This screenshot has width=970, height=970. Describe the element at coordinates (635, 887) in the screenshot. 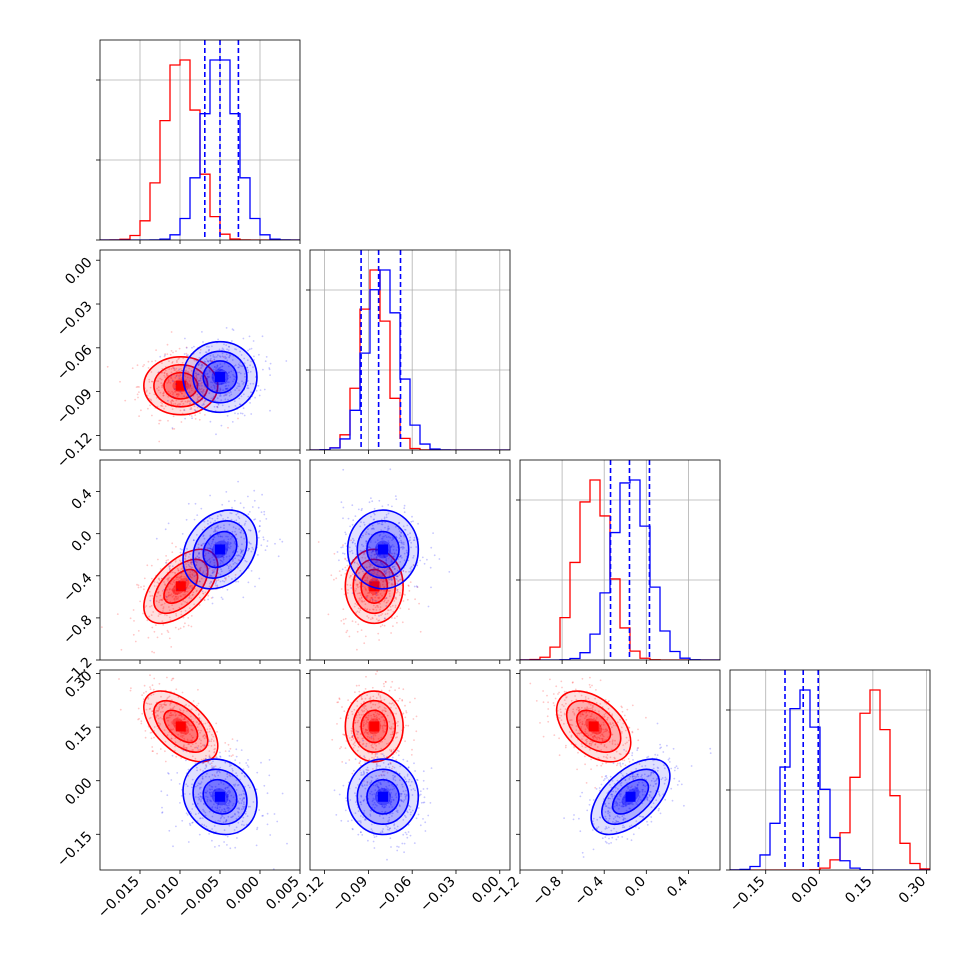

I see `x-tick-label: 0.0` at that location.